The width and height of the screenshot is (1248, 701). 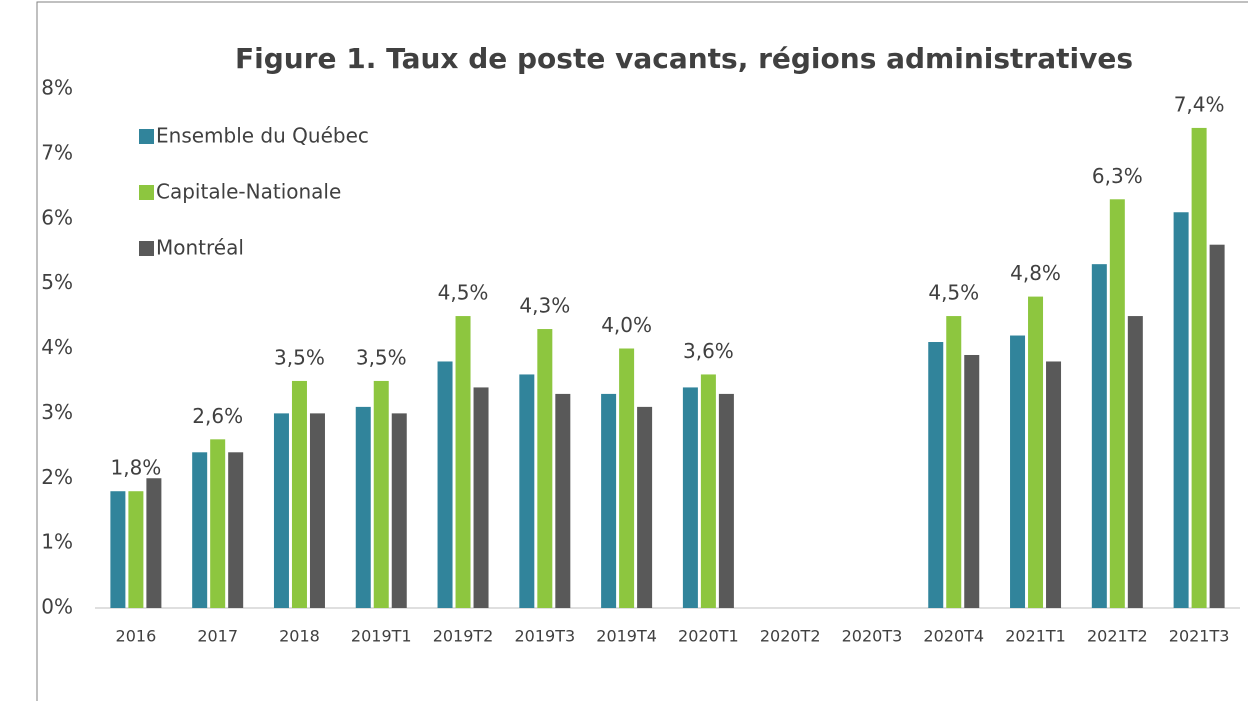 What do you see at coordinates (217, 416) in the screenshot?
I see `data-label: 2,6%` at bounding box center [217, 416].